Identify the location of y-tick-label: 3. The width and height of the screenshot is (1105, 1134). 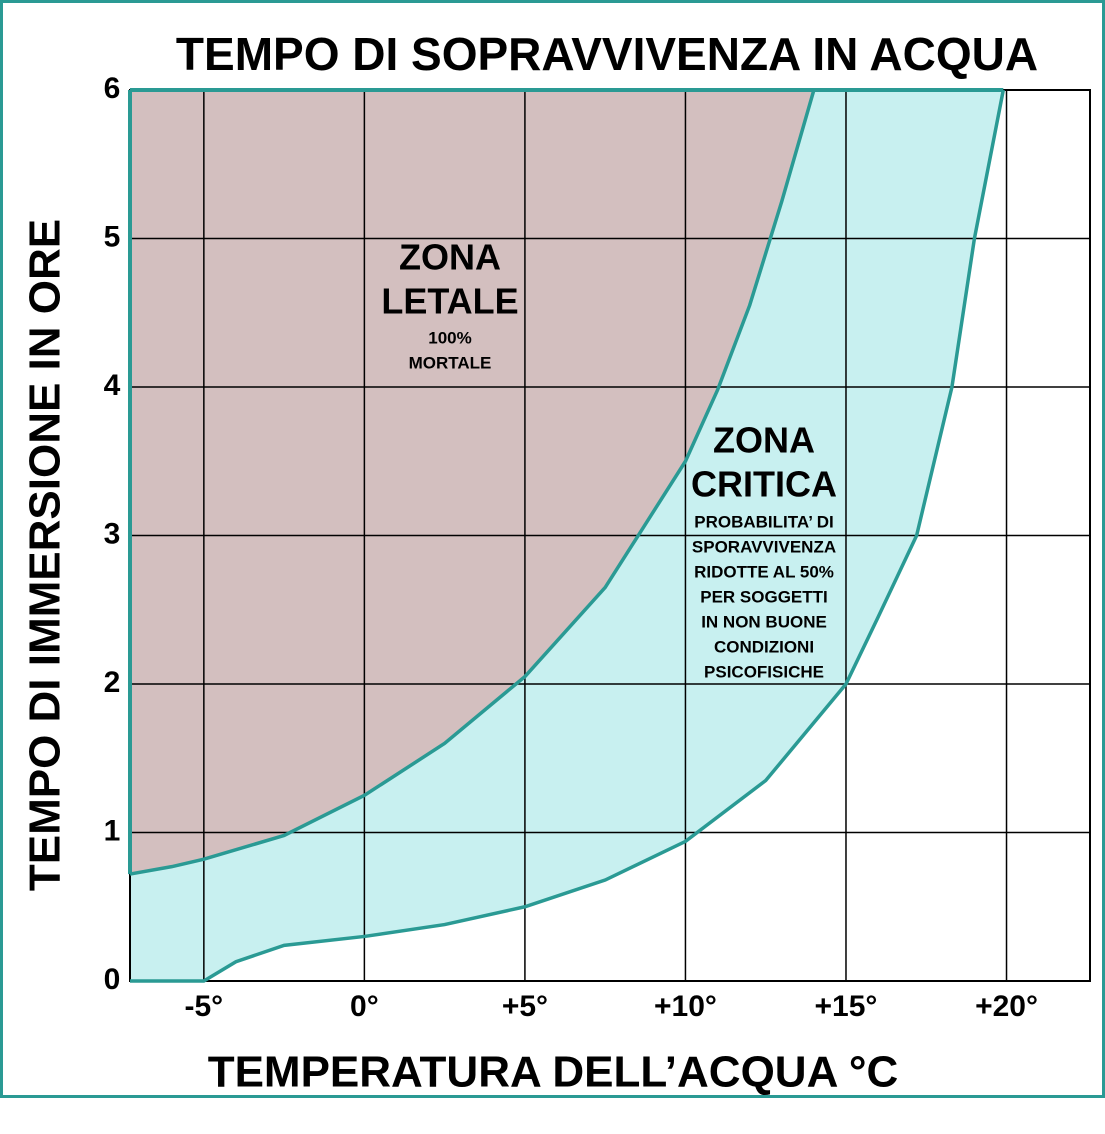
(112, 533).